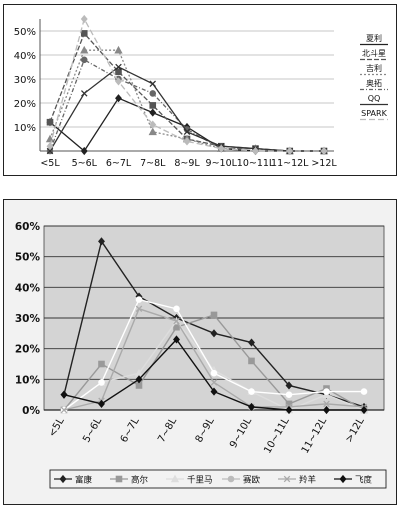 Image resolution: width=400 pixels, height=508 pixels. Describe the element at coordinates (25, 104) in the screenshot. I see `top-y-tick-label: 20%` at that location.